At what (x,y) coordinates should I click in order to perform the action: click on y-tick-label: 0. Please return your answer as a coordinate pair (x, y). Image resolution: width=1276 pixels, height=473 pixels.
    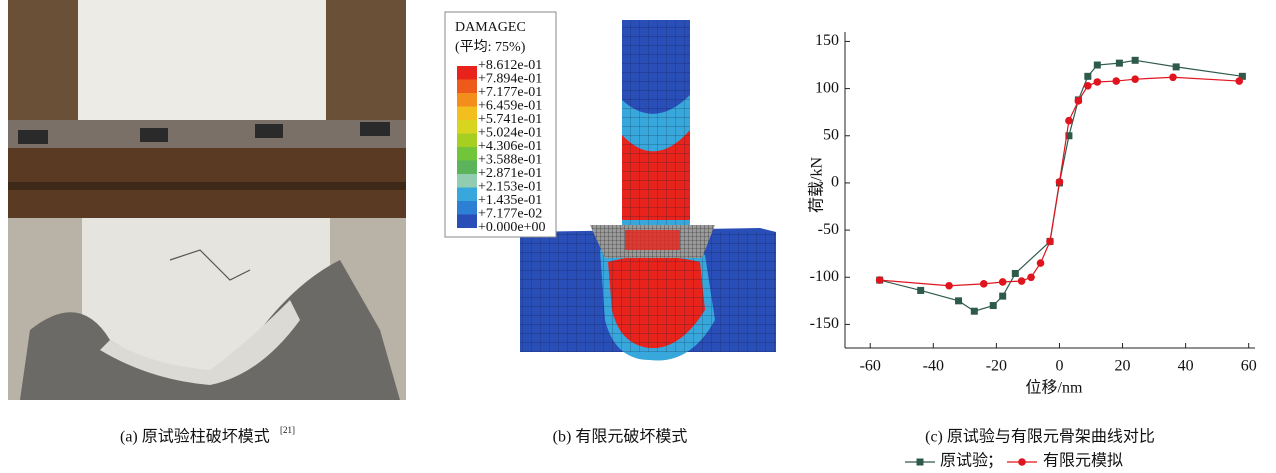
    Looking at the image, I should click on (835, 182).